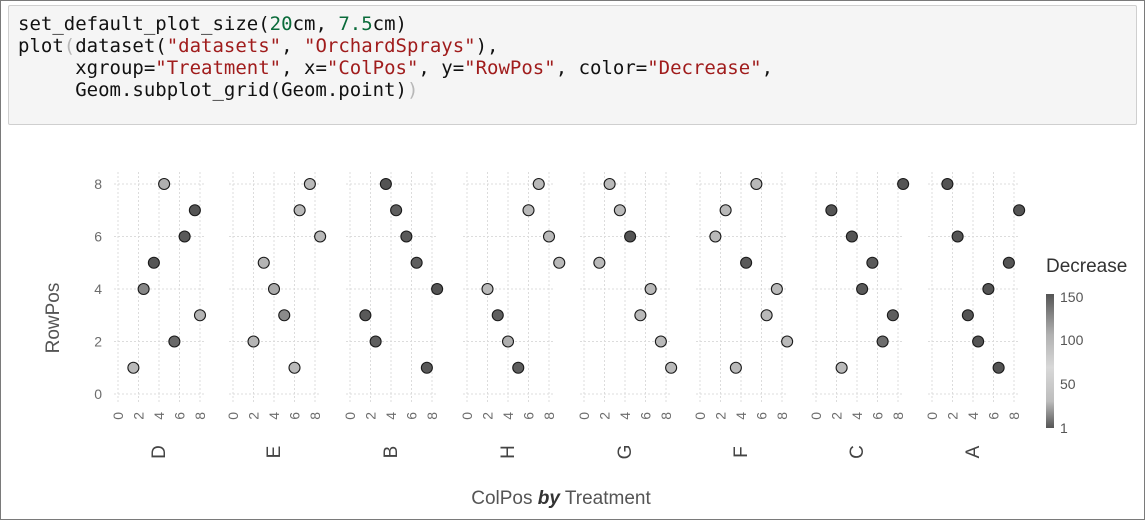 This screenshot has height=520, width=1145. Describe the element at coordinates (98, 237) in the screenshot. I see `y-tick-label: 6` at that location.